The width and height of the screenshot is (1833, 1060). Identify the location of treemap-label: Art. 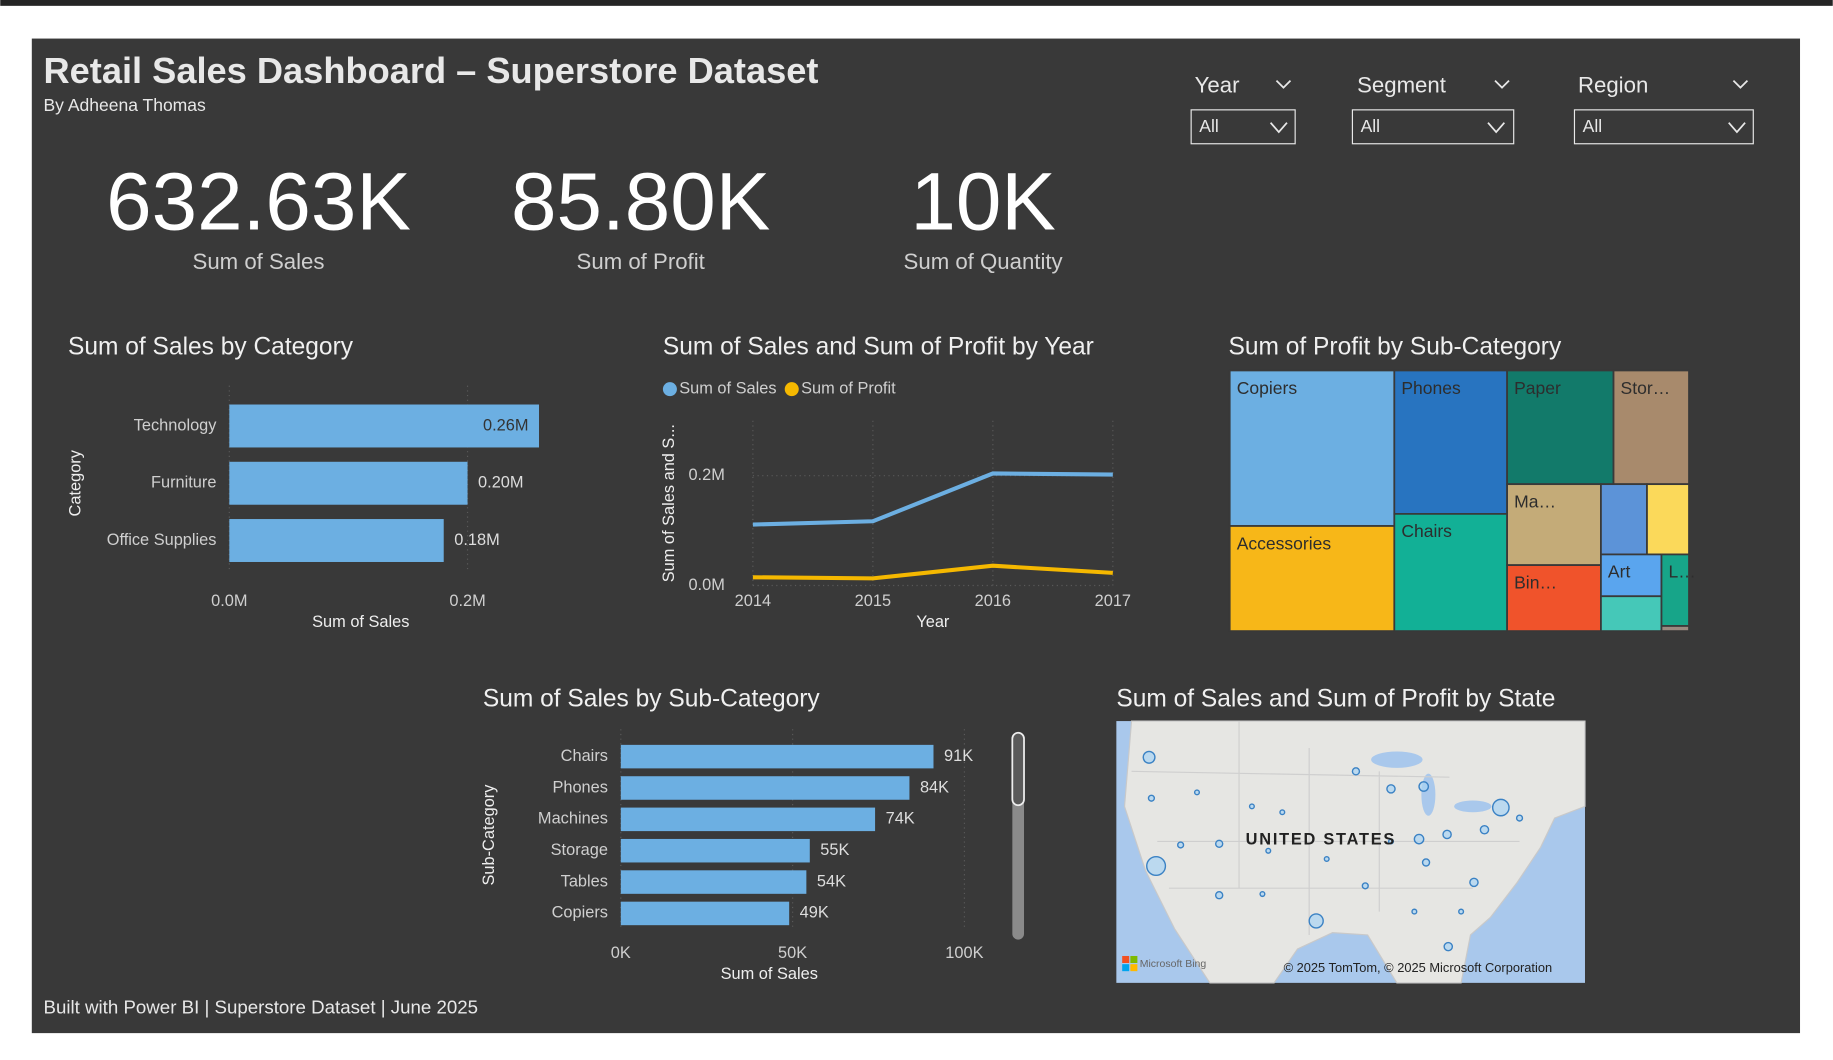
(1619, 572).